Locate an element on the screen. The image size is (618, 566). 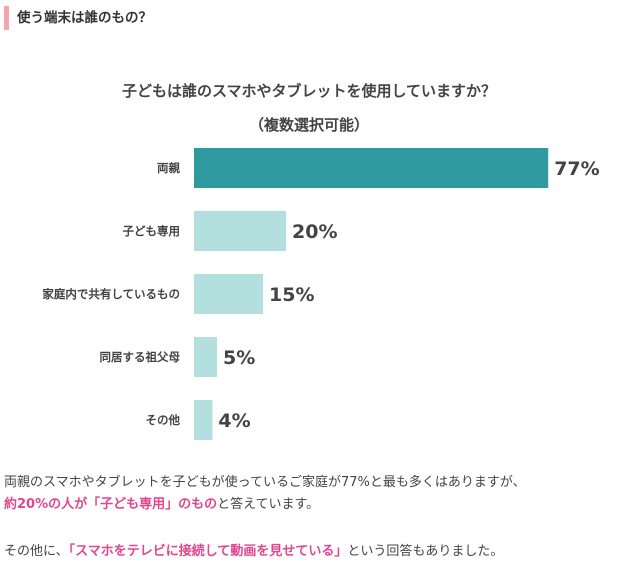
section-heading: 使う端末は誰のもの？ is located at coordinates (78, 18).